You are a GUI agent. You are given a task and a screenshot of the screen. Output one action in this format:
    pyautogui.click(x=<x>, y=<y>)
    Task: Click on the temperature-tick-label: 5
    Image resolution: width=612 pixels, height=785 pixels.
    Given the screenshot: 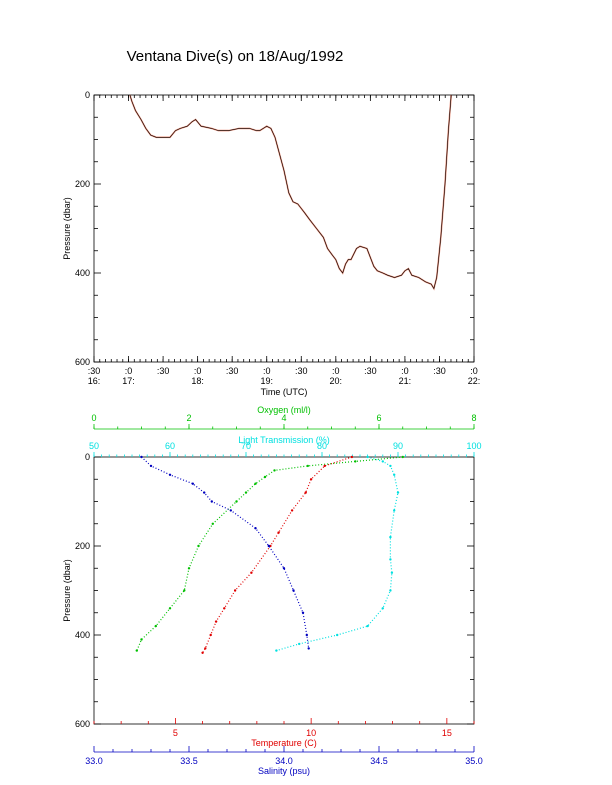 What is the action you would take?
    pyautogui.click(x=175, y=733)
    